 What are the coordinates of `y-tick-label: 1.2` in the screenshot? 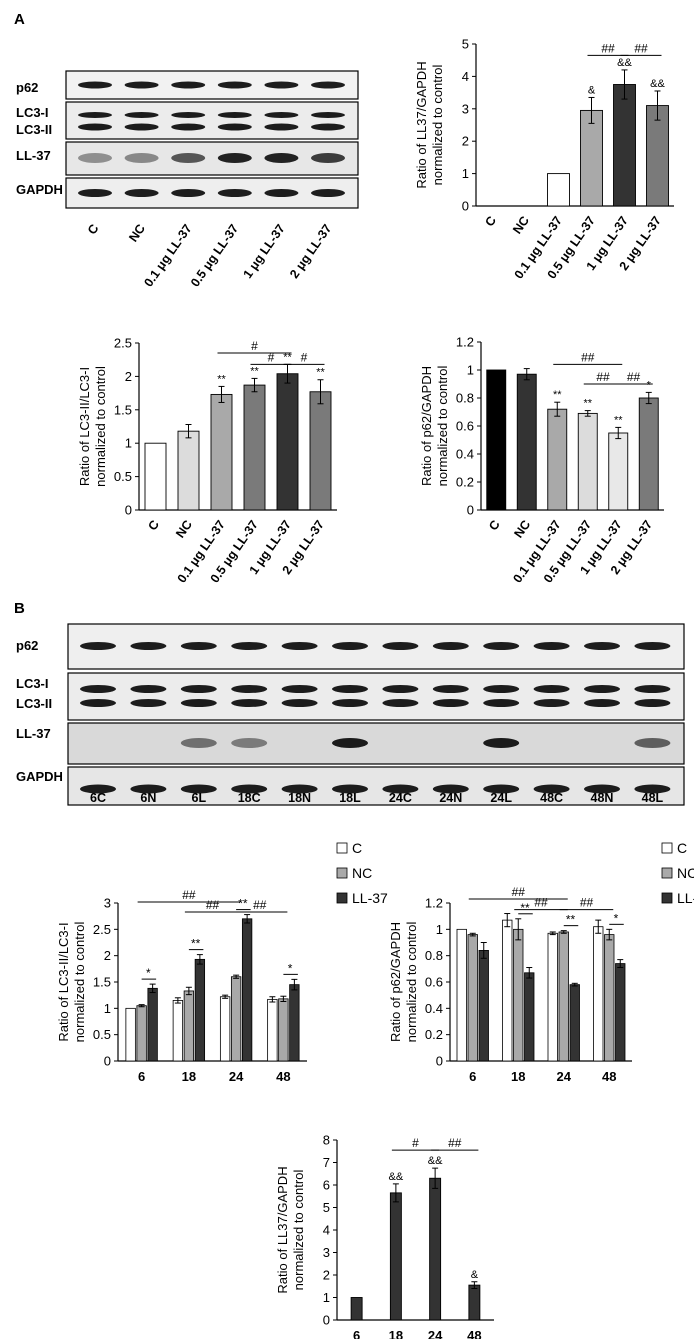 It's located at (465, 342).